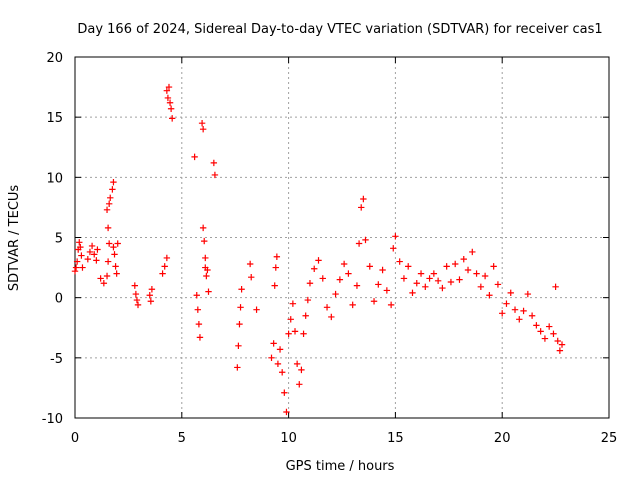  Describe the element at coordinates (182, 438) in the screenshot. I see `x-tick-label: 5` at that location.